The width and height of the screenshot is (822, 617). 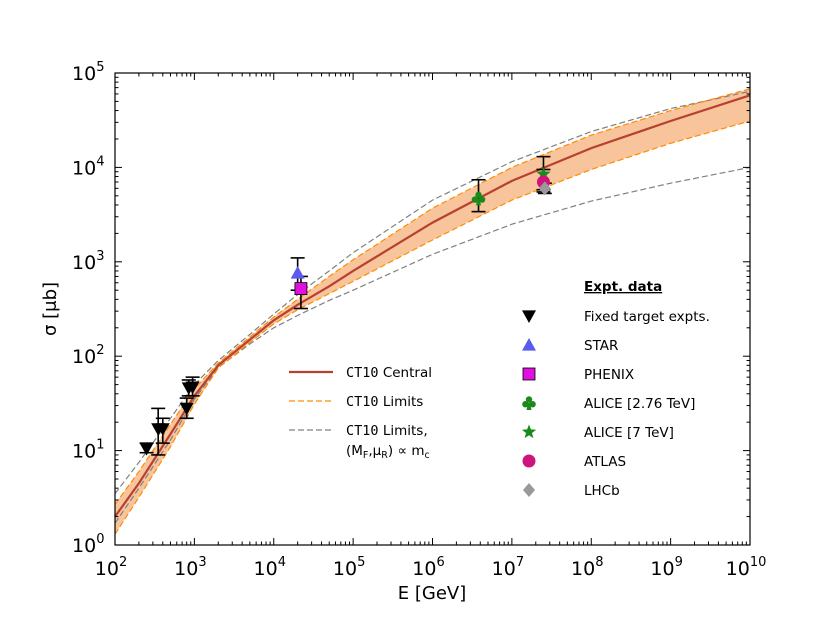 I want to click on legend-entry: LHCb, so click(x=571, y=491).